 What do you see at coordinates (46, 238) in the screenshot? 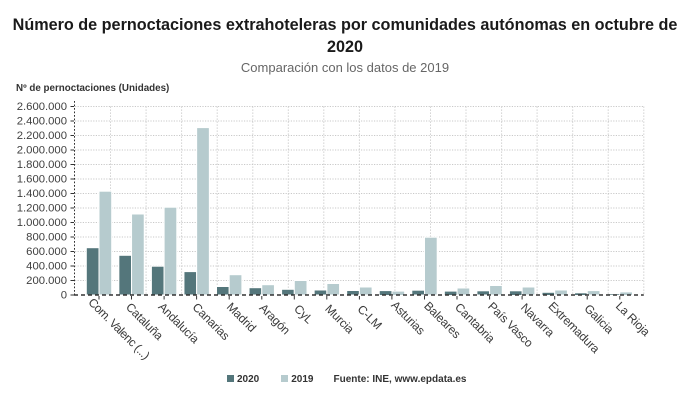
I see `svg-text: 800.000` at bounding box center [46, 238].